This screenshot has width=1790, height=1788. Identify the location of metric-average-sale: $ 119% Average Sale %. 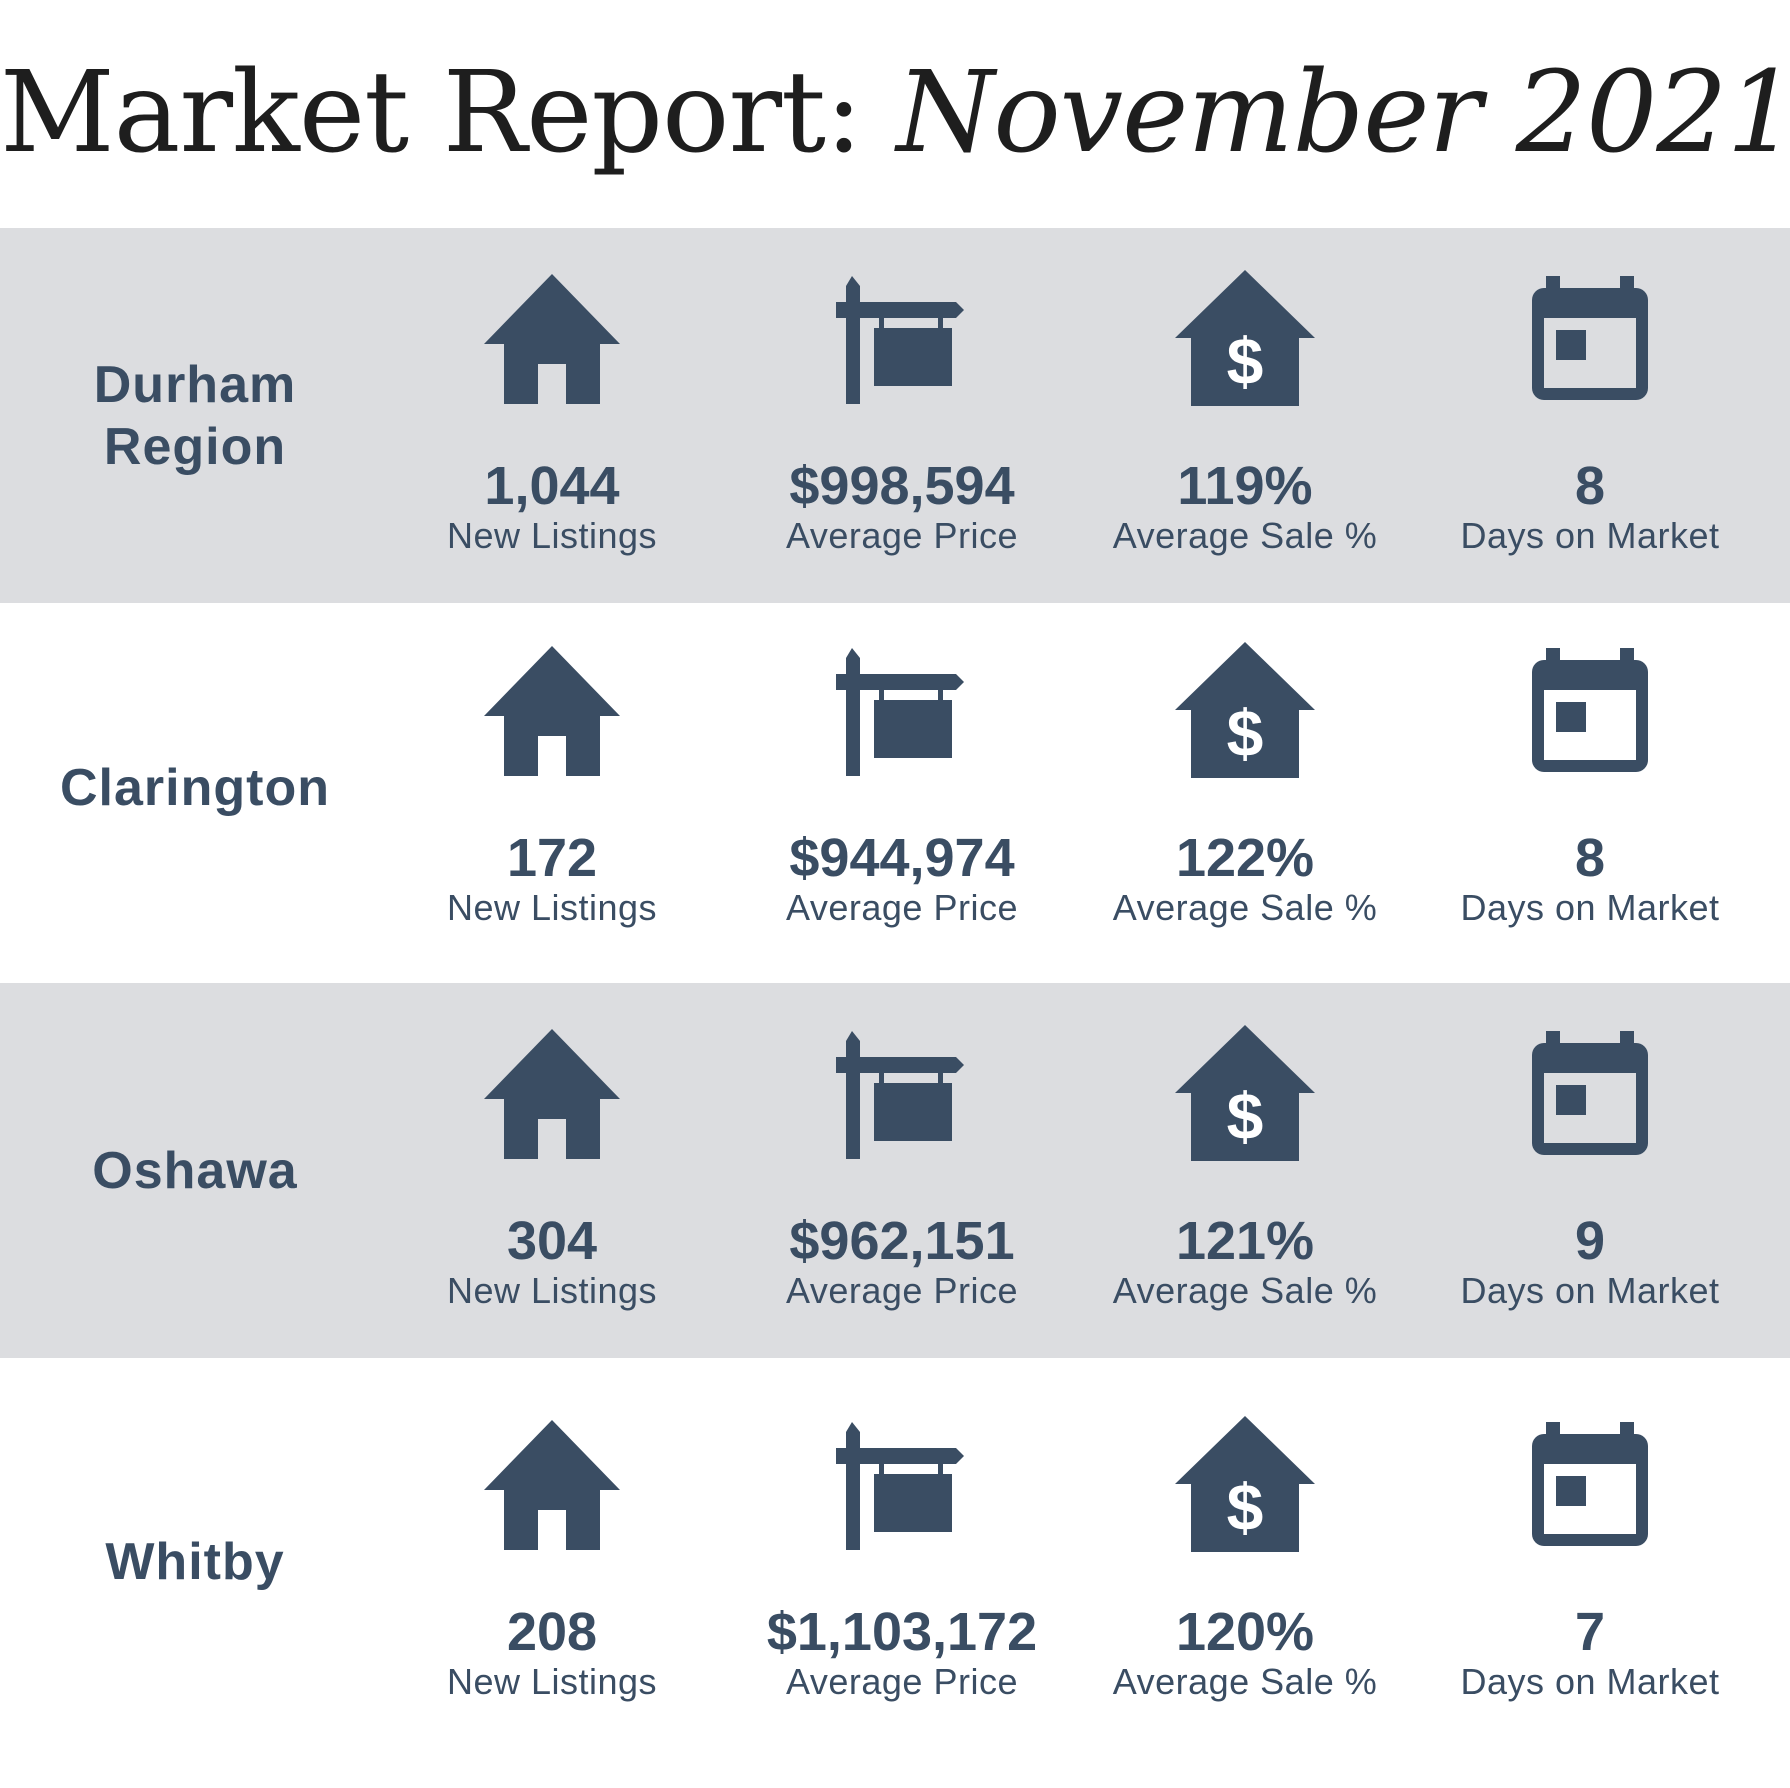
(1245, 415).